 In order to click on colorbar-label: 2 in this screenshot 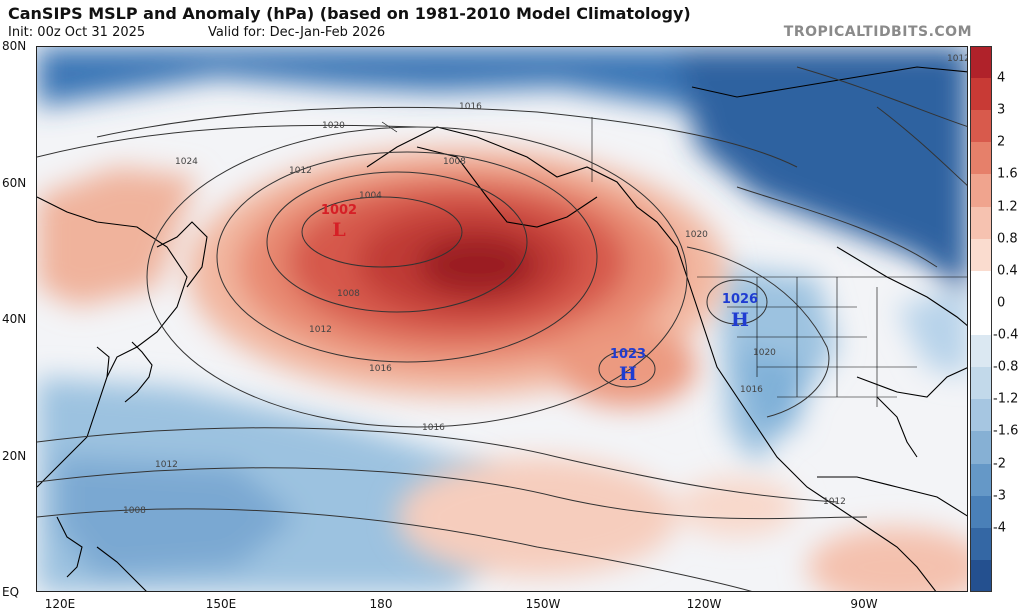, I will do `click(1001, 142)`.